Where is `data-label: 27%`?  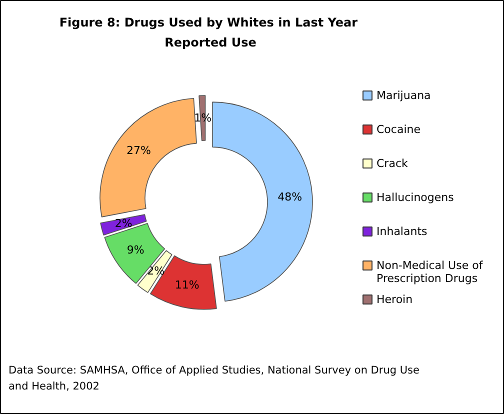 data-label: 27% is located at coordinates (138, 151).